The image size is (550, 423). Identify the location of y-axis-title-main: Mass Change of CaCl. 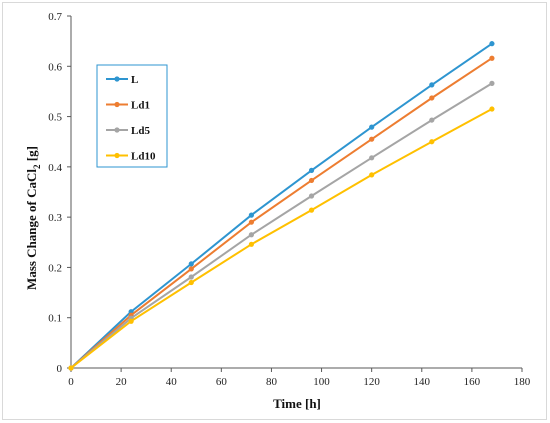
(31, 229).